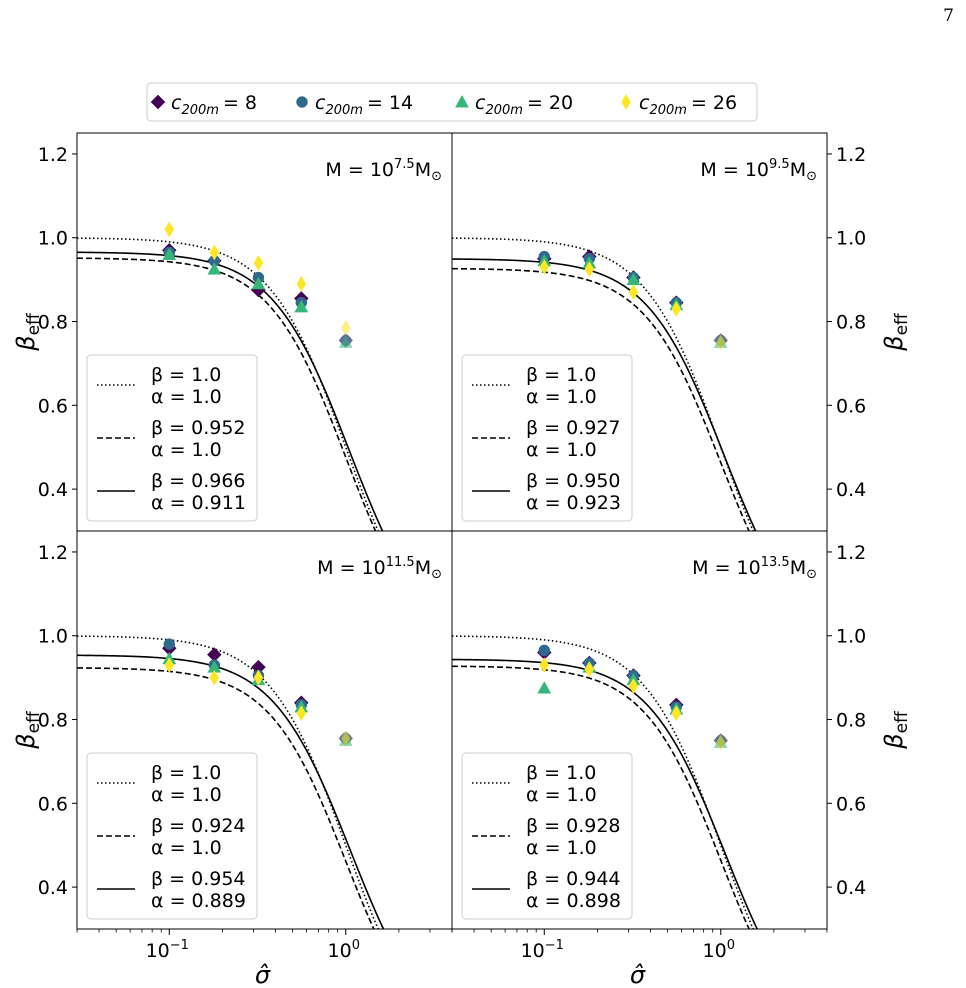 This screenshot has height=988, width=966. I want to click on fit-beta-label: β = 0.950, so click(573, 481).